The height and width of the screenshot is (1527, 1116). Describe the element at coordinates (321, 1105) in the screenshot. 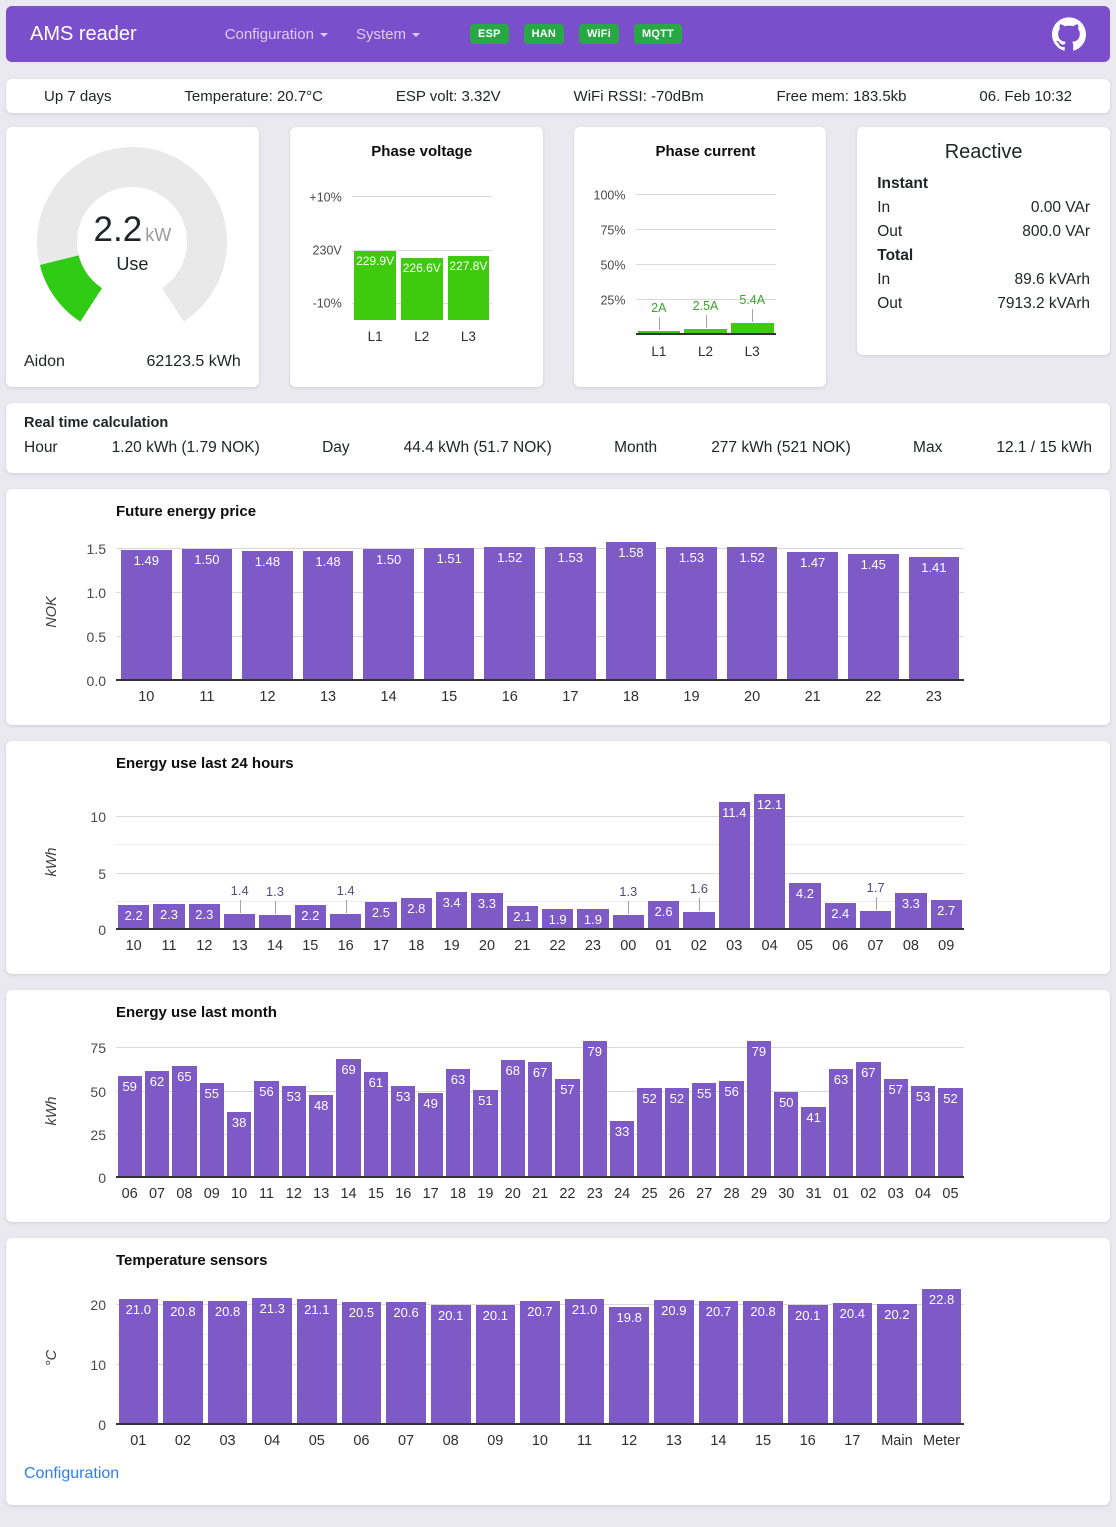

I see `bar-value-label: 48` at that location.